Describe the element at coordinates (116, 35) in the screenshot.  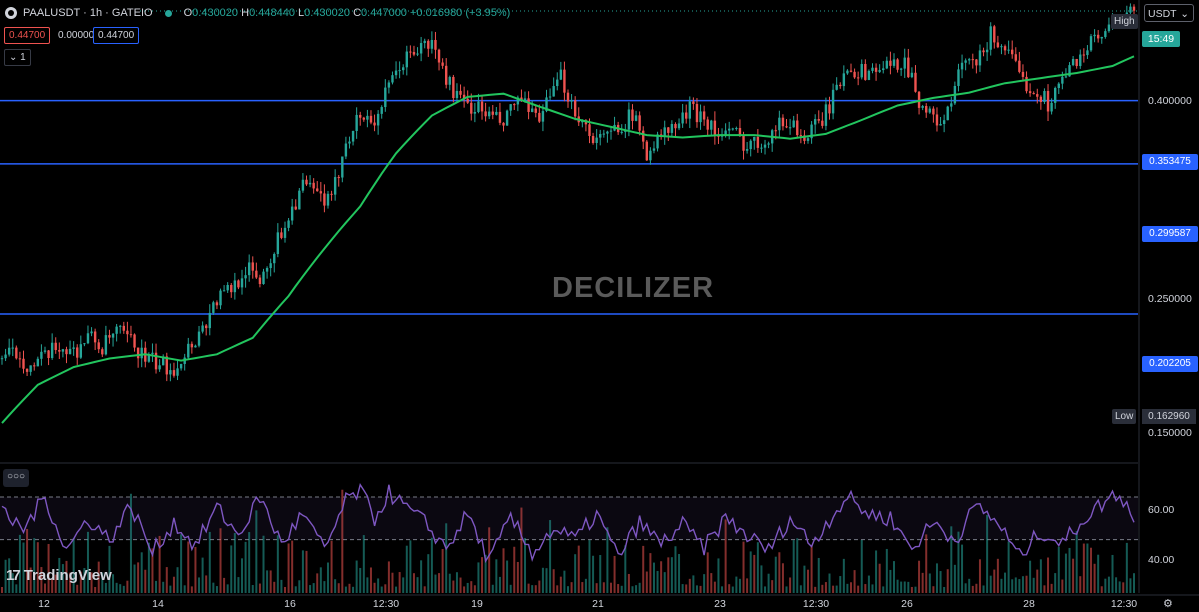
I see `buy-button: 0.44700` at that location.